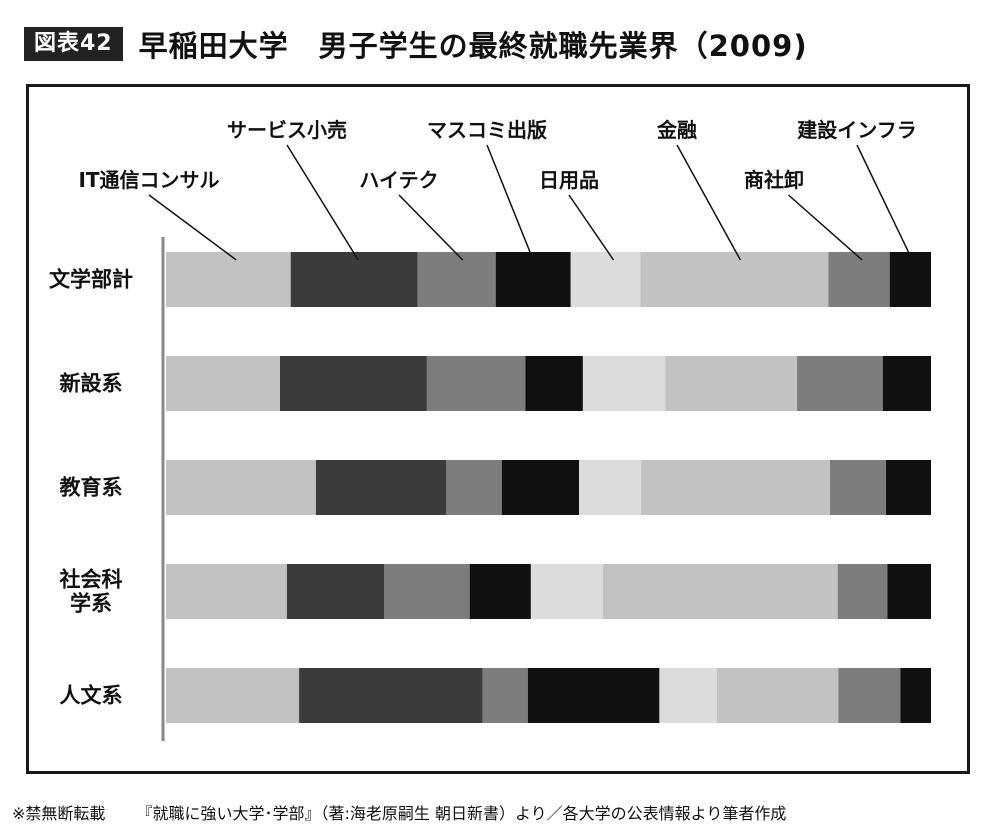 Image resolution: width=1000 pixels, height=838 pixels. I want to click on legend-label: サービス小売, so click(287, 130).